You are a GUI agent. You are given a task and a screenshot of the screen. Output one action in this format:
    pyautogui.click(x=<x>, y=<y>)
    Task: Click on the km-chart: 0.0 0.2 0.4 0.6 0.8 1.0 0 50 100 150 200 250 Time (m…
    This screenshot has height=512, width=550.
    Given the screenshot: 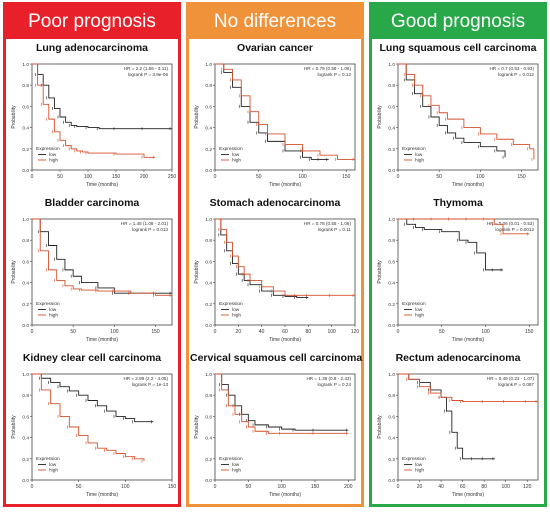 What is the action you would take?
    pyautogui.click(x=93, y=125)
    